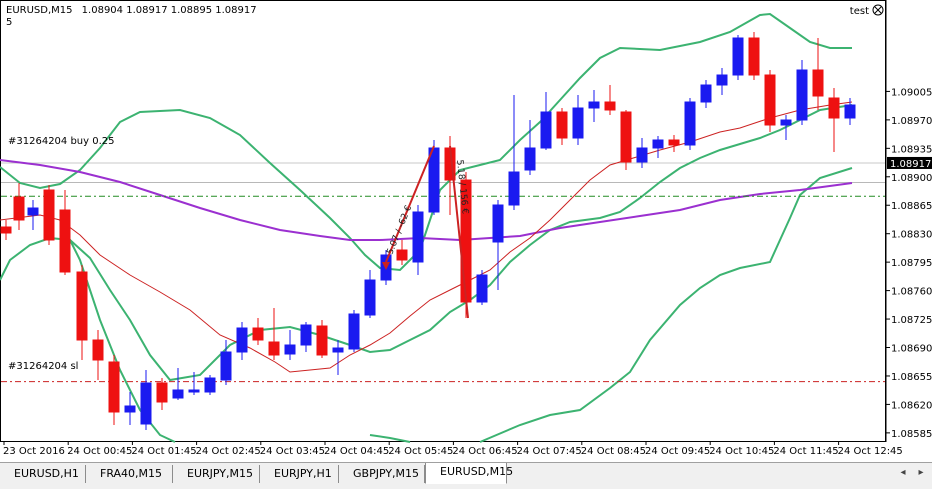  Describe the element at coordinates (228, 451) in the screenshot. I see `time-tick-label: 24 Oct 02:45` at that location.